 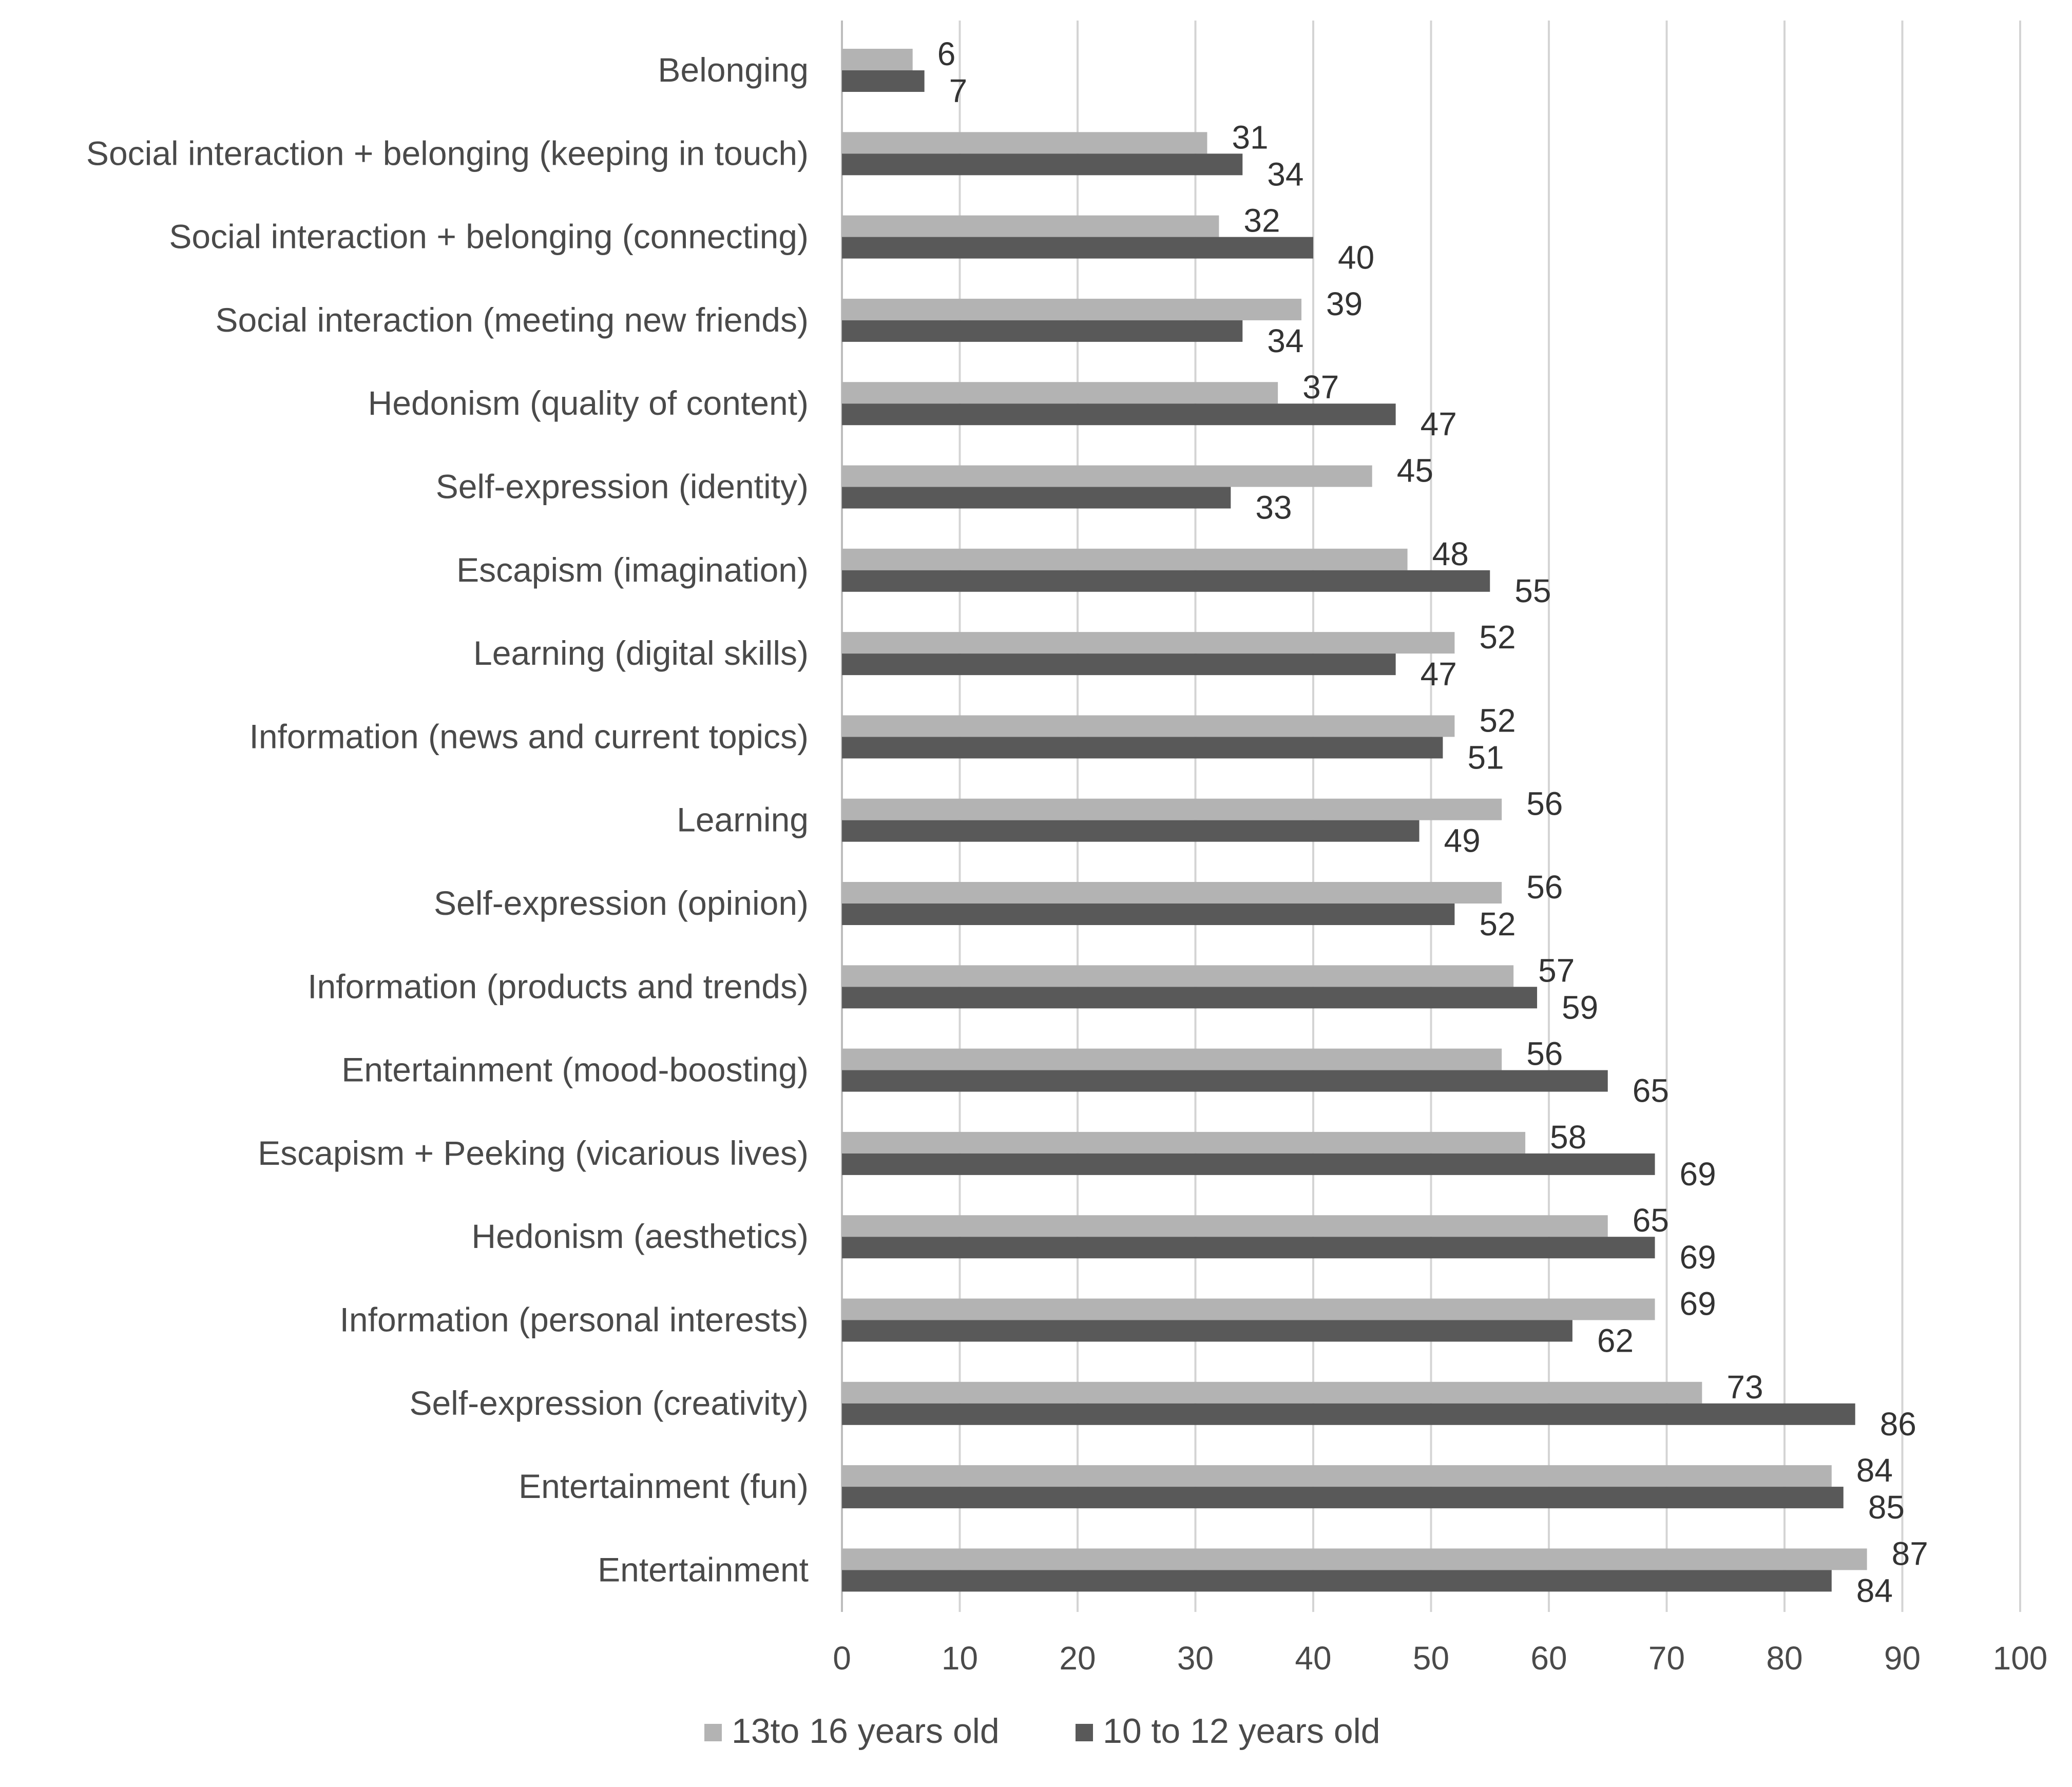 I want to click on x-tick-label: 40, so click(x=1313, y=1659).